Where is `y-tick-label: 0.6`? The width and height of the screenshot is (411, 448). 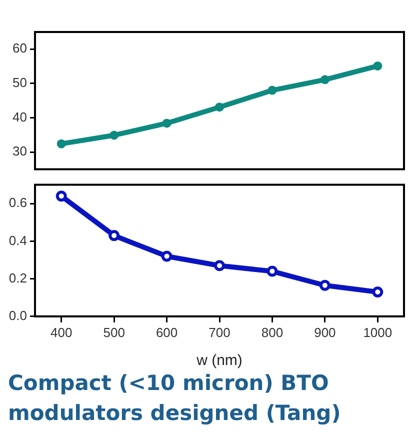 y-tick-label: 0.6 is located at coordinates (17, 202).